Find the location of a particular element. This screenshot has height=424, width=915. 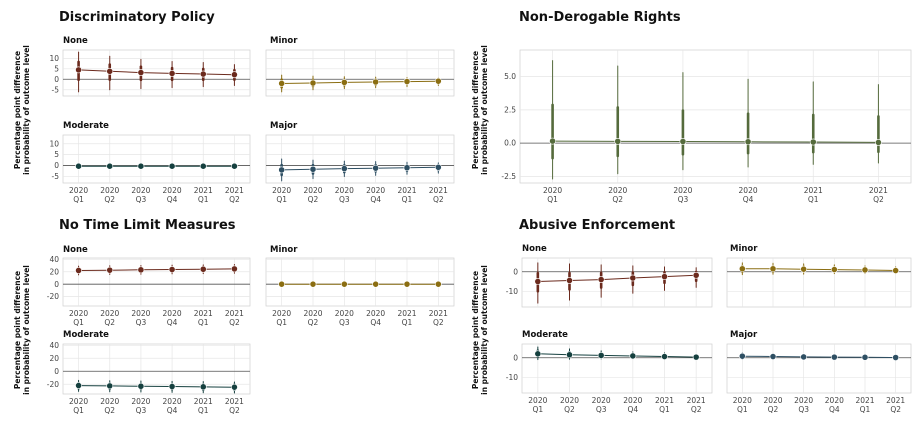

y-tick-label: -2.5 is located at coordinates (508, 176).